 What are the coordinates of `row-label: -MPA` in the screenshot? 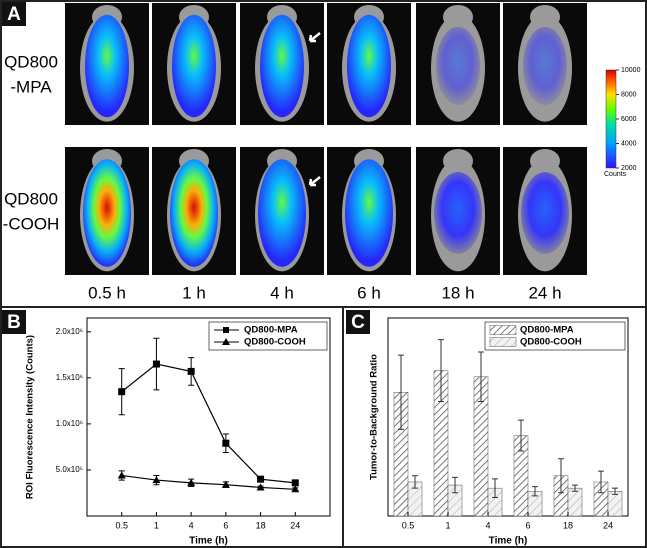 It's located at (31, 86).